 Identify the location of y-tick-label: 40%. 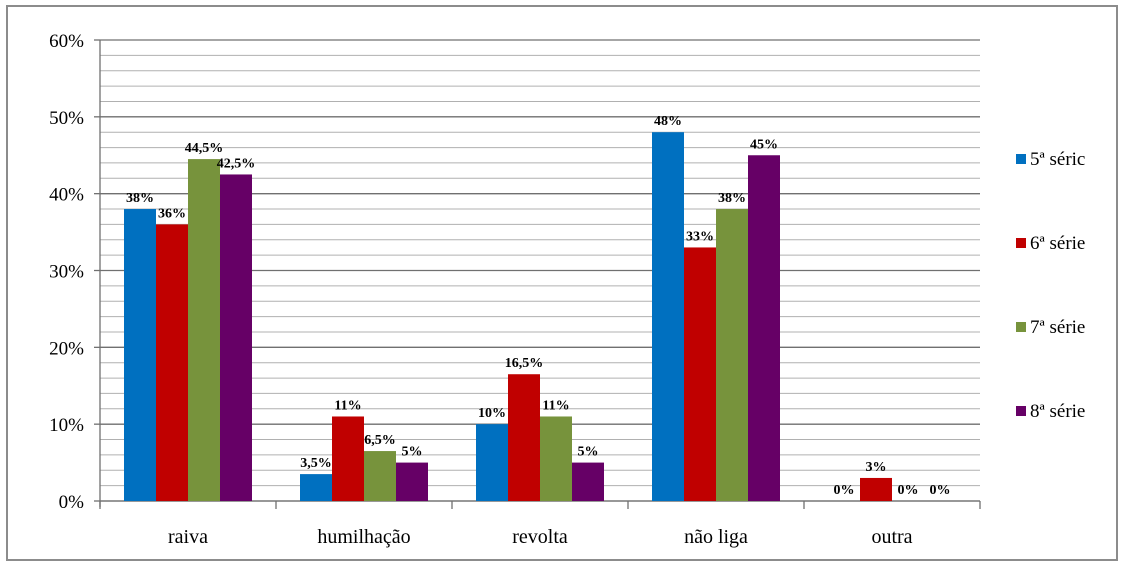
(66, 195).